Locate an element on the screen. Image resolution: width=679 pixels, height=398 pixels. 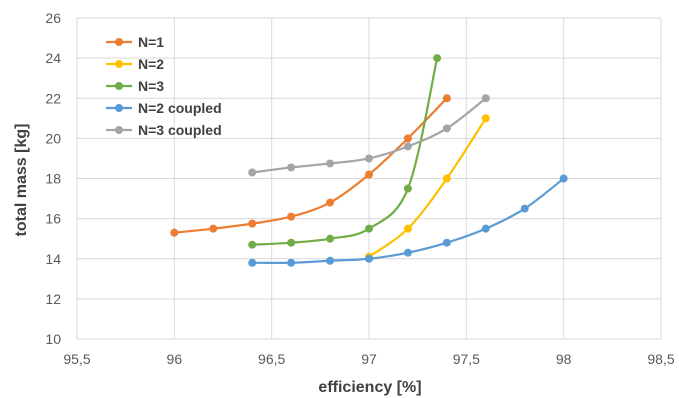
y-tick-label: 18 is located at coordinates (53, 179).